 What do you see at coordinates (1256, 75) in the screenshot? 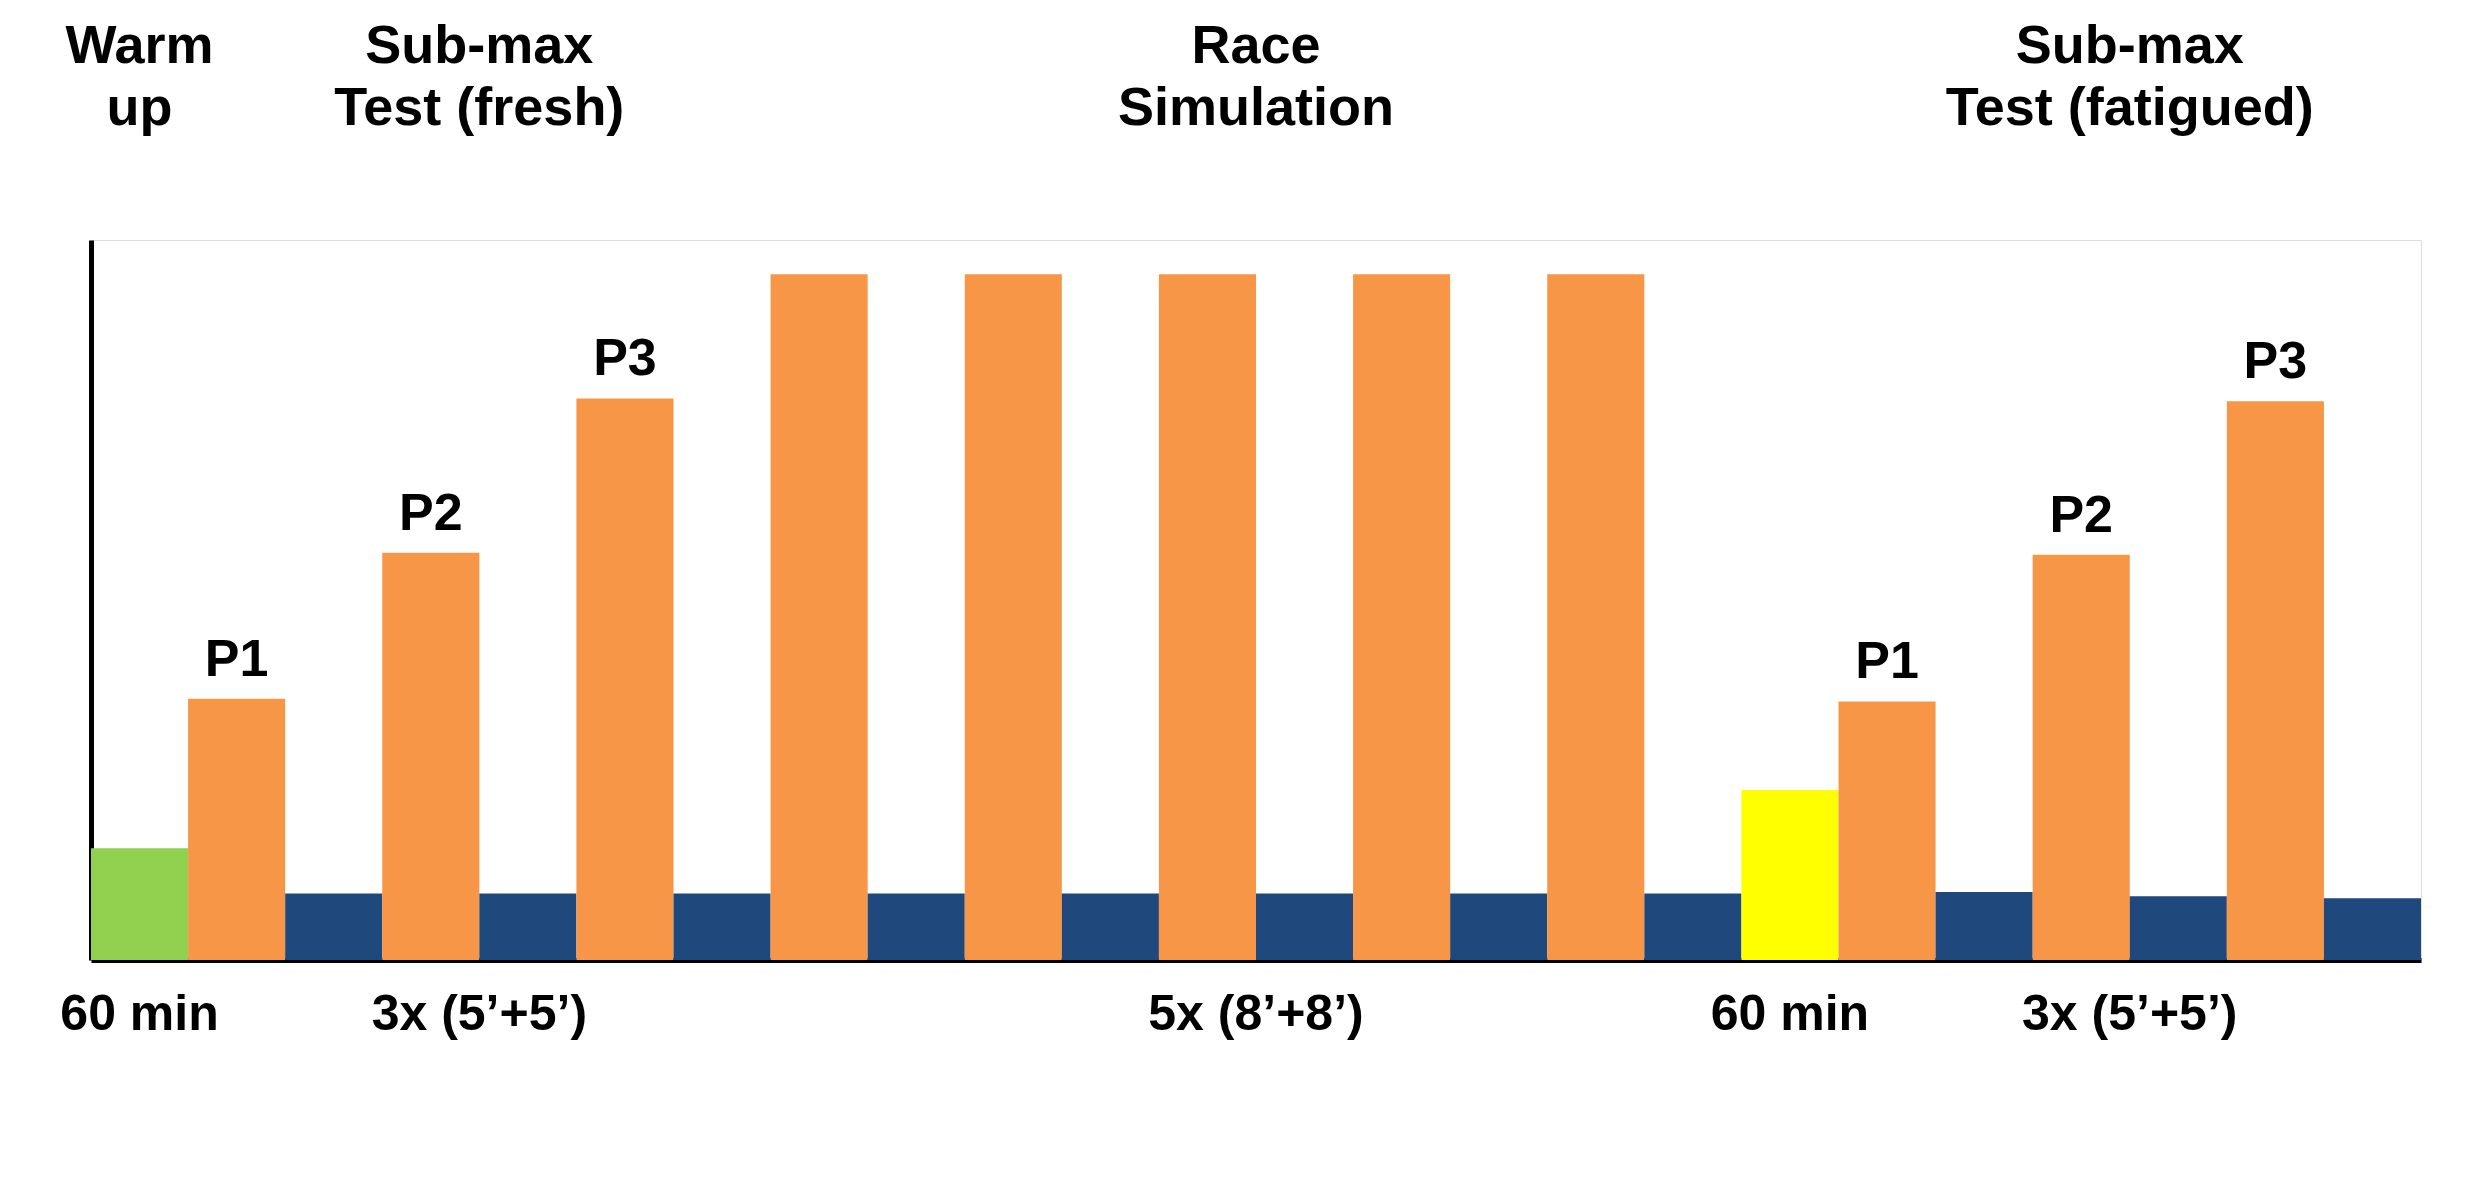
I see `text: Race Simulation` at bounding box center [1256, 75].